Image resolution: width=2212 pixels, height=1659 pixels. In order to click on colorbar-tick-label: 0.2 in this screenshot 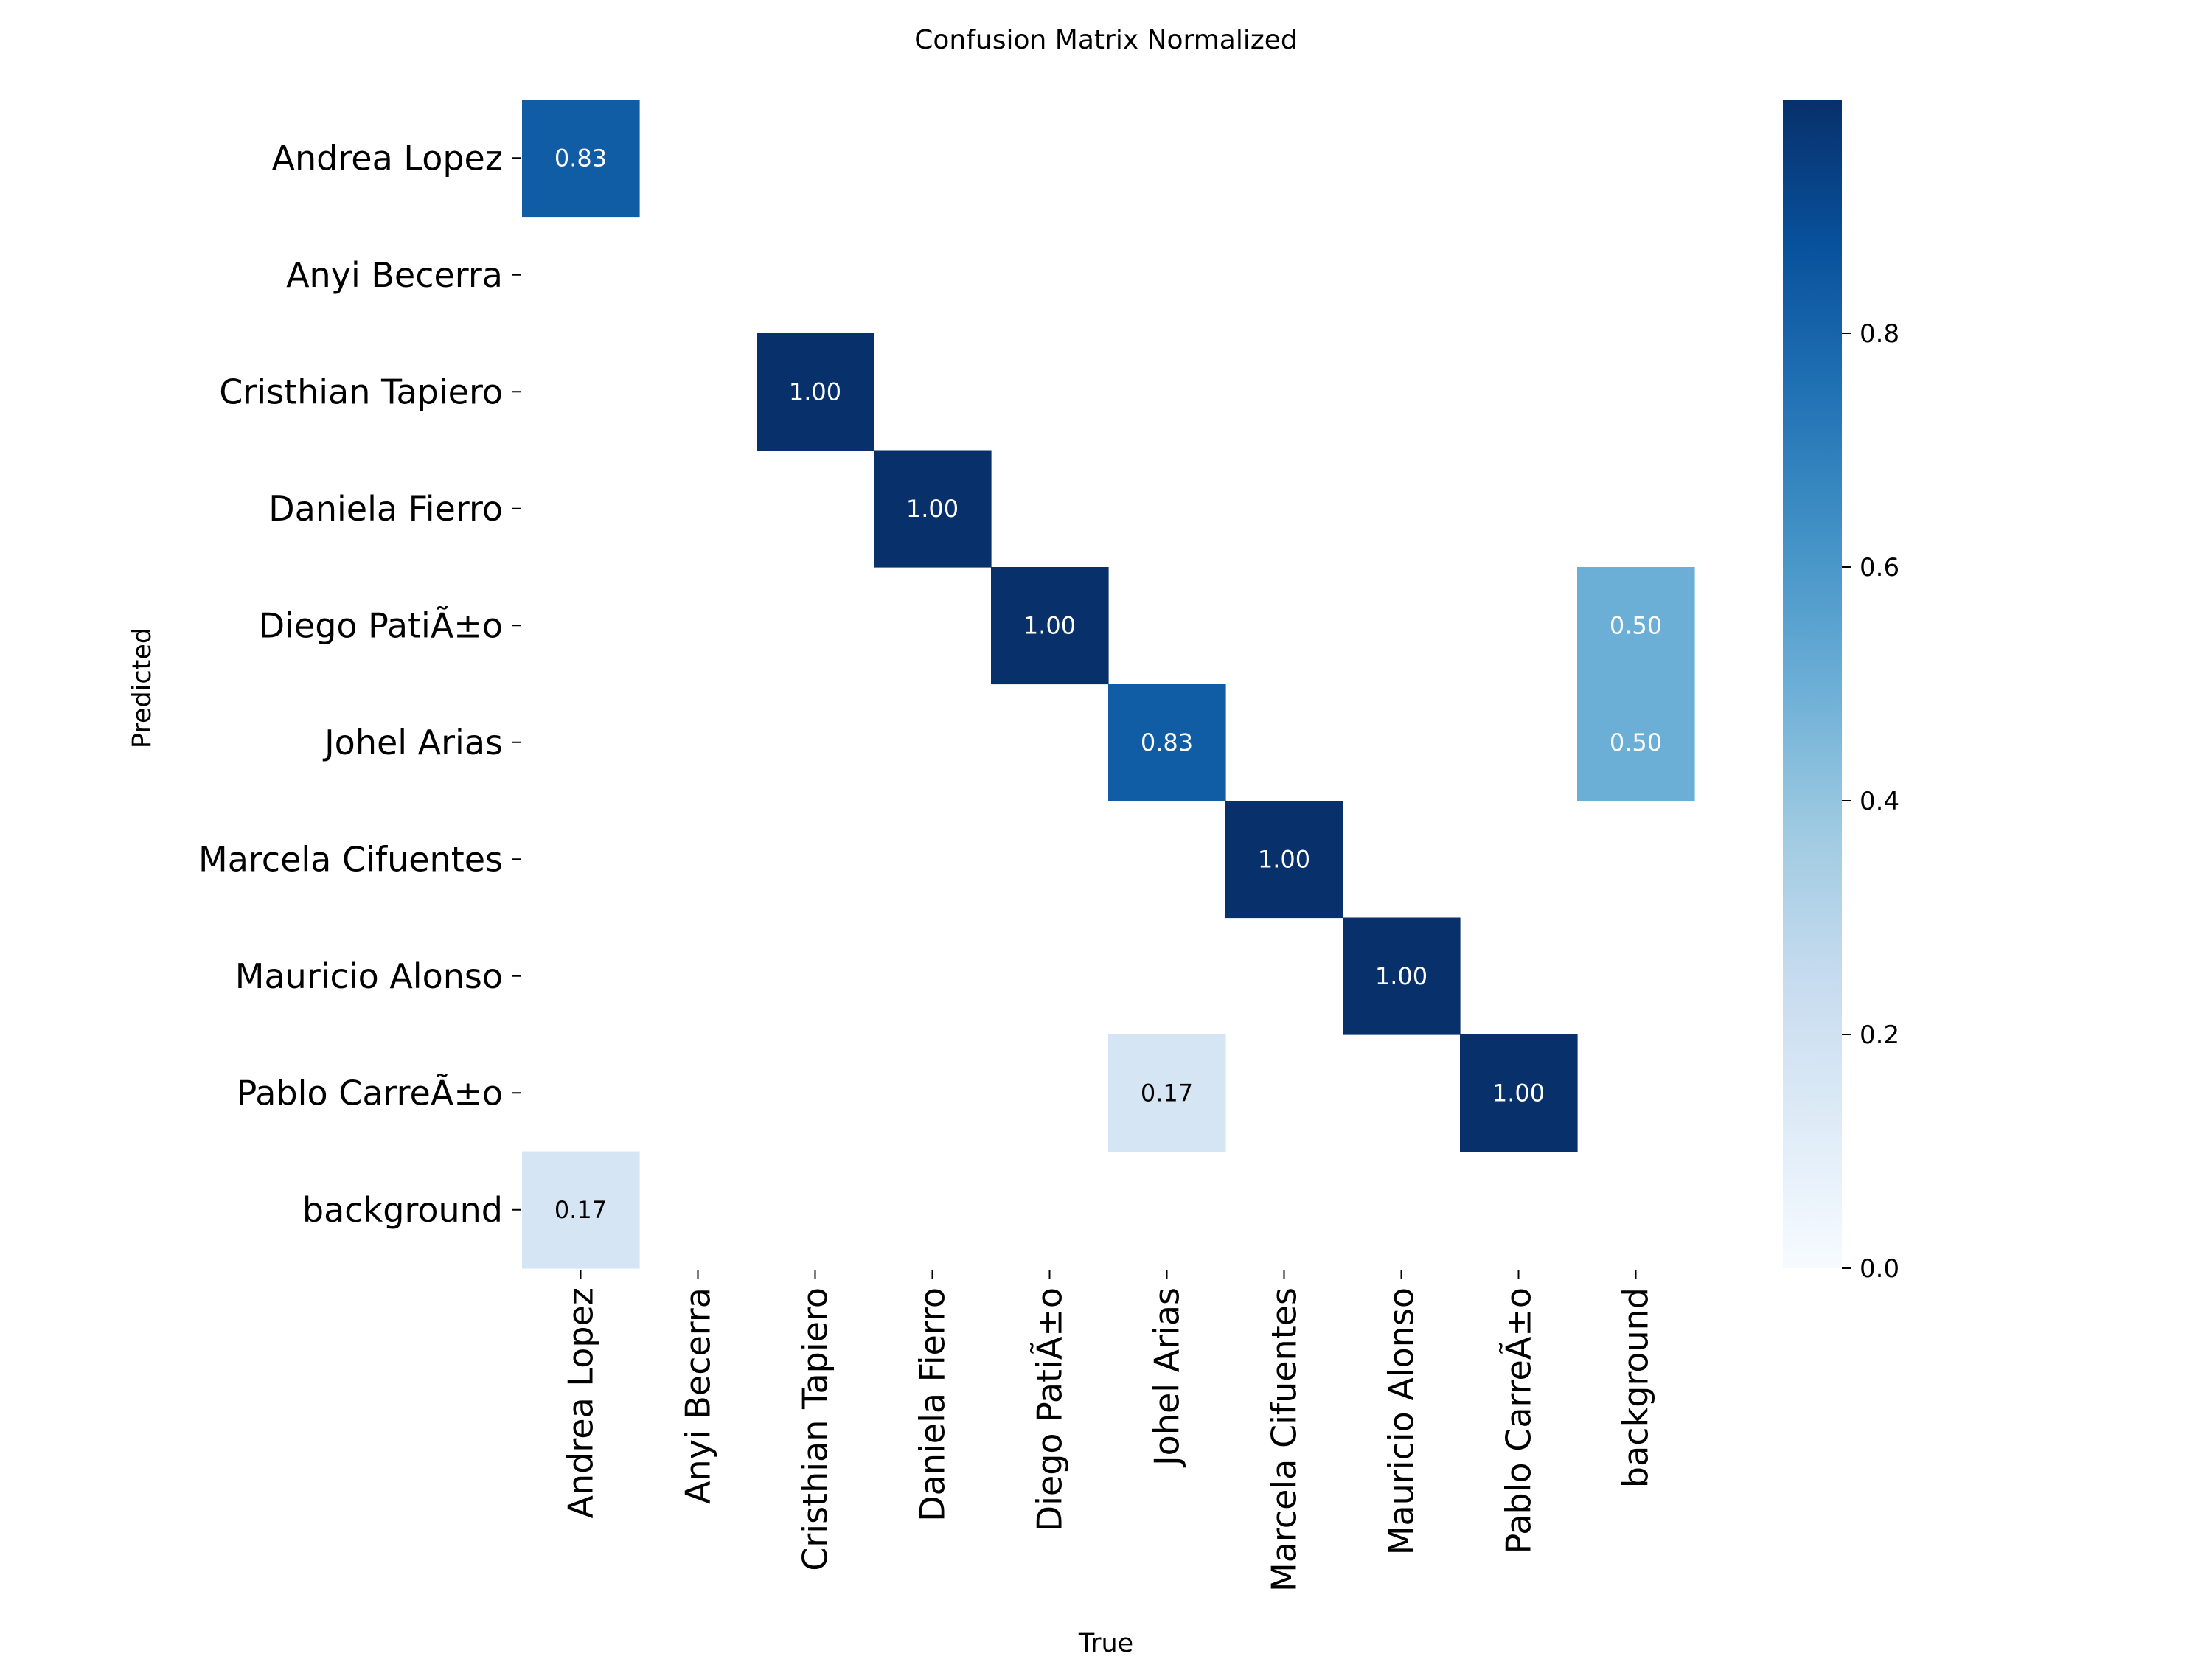, I will do `click(1879, 1035)`.